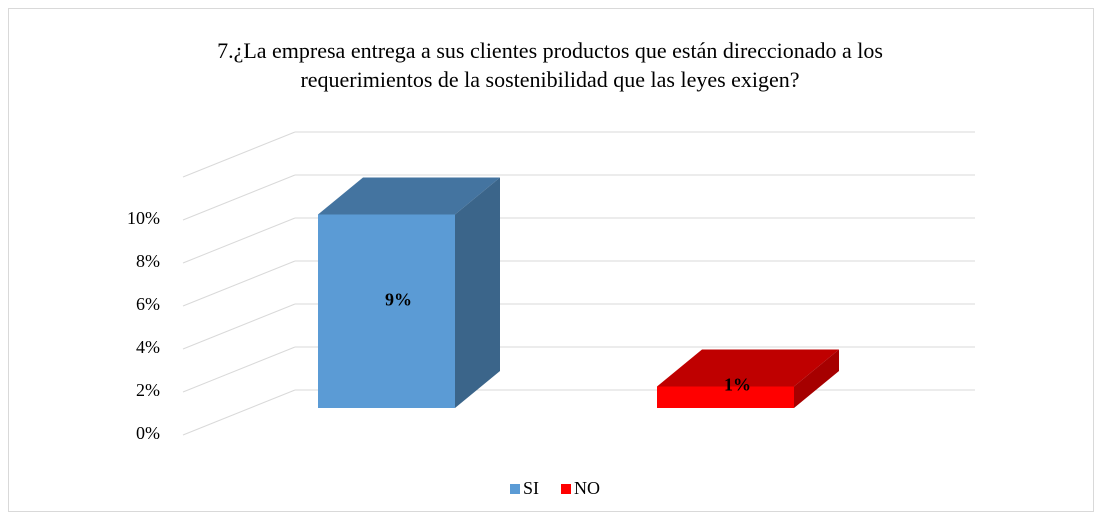  Describe the element at coordinates (148, 261) in the screenshot. I see `y-tick-label: 8%` at that location.